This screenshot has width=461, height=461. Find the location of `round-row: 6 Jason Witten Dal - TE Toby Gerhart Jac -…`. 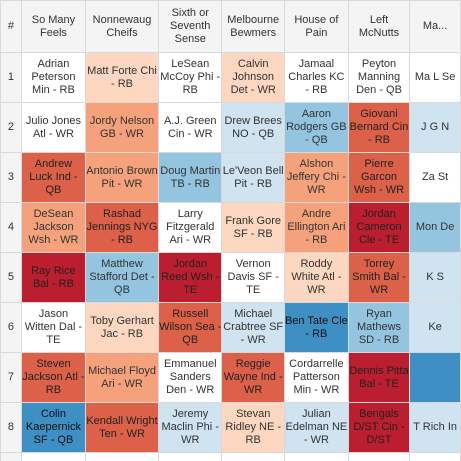

round-row: 6 Jason Witten Dal - TE Toby Gerhart Jac -… is located at coordinates (230, 327).